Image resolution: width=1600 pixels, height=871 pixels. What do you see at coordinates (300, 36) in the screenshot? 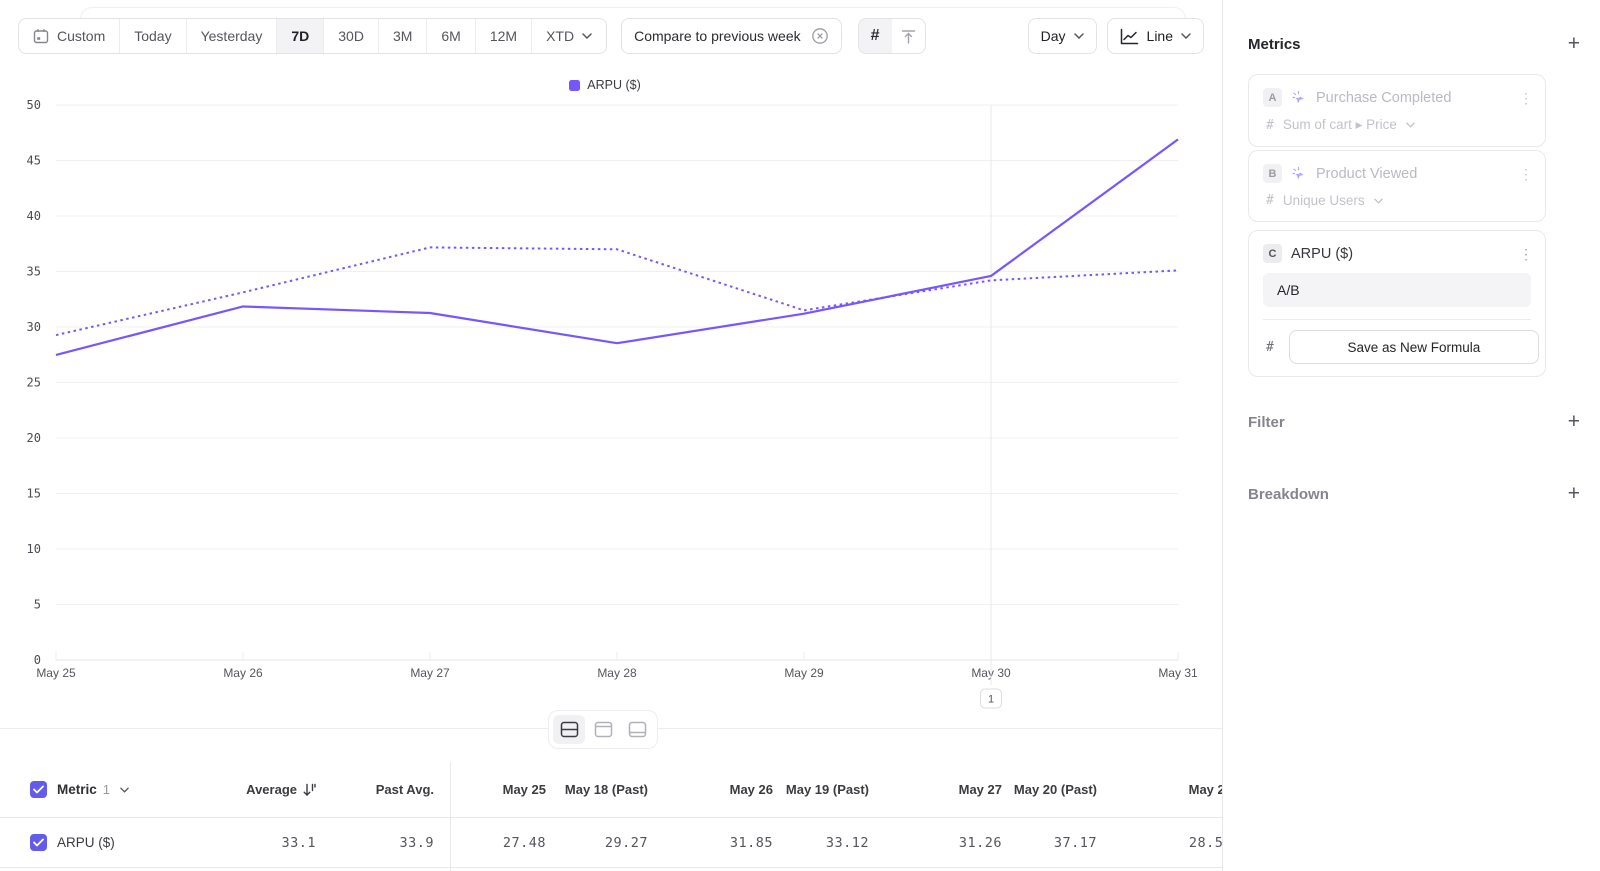
I see `date-range-7d: 7D` at bounding box center [300, 36].